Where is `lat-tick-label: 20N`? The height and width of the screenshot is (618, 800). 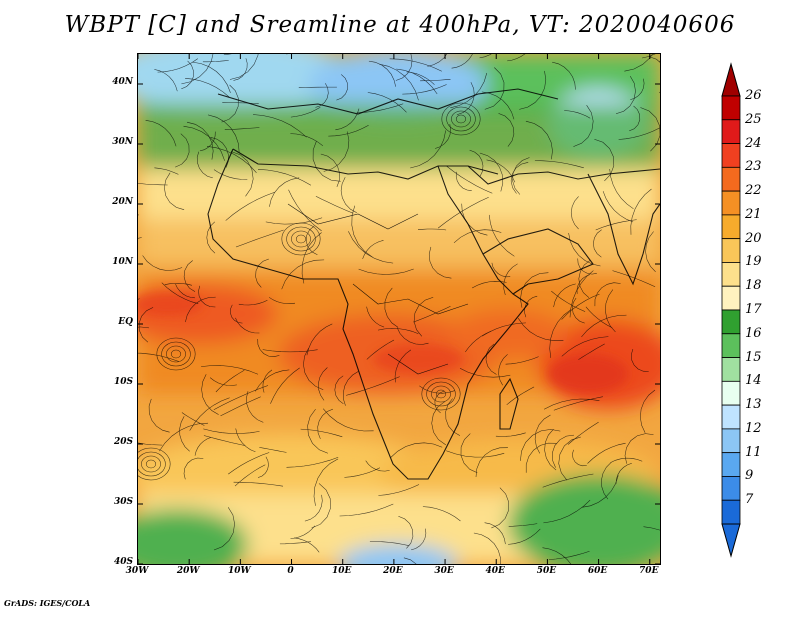 lat-tick-label: 20N is located at coordinates (122, 202).